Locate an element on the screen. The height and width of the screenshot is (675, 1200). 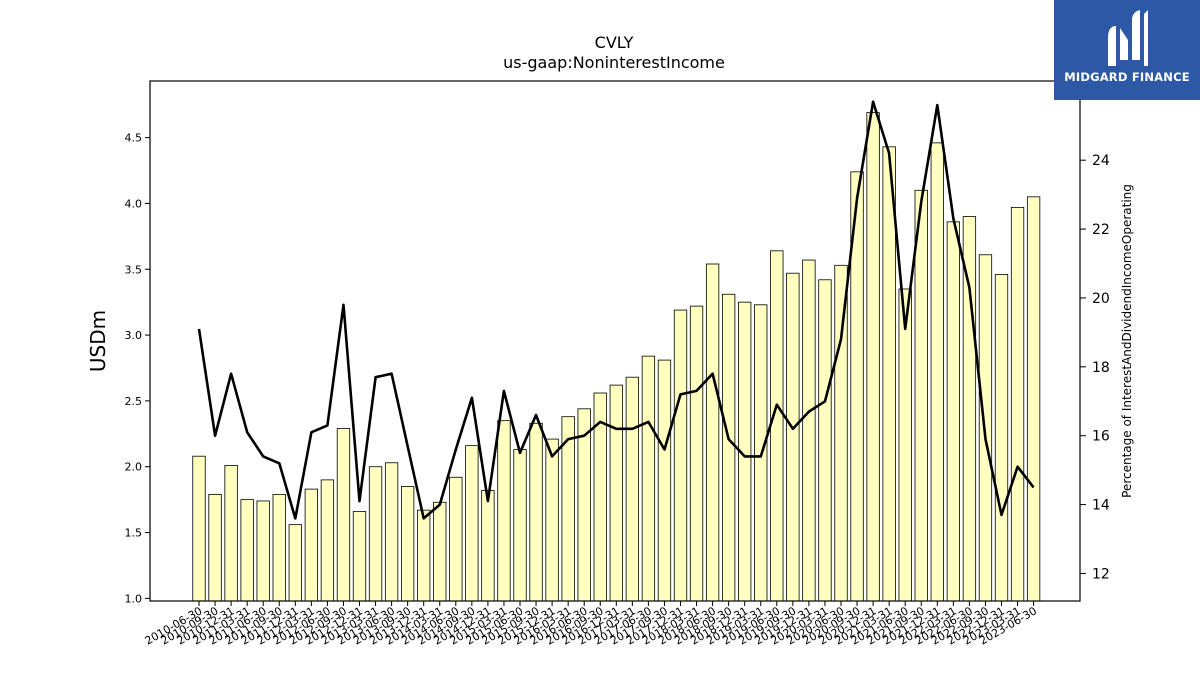
y-tick-label: 1.5 is located at coordinates (134, 533).